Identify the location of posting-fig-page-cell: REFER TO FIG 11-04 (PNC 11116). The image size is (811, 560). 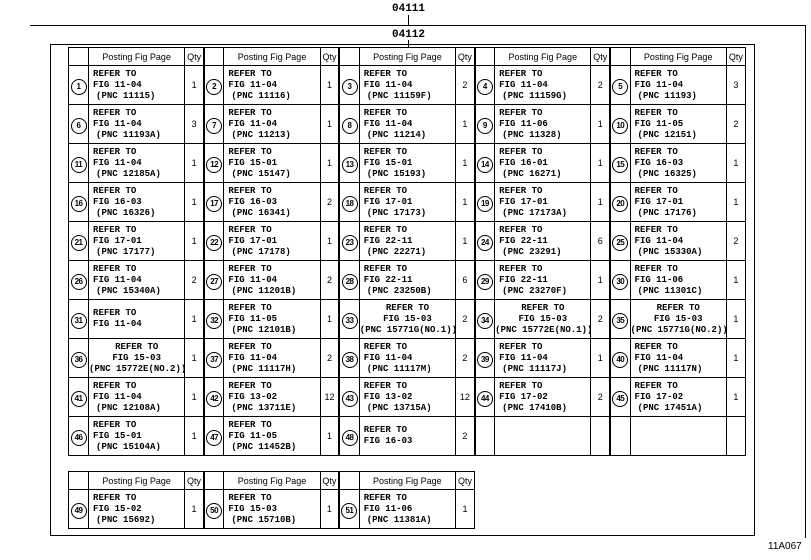
(272, 85).